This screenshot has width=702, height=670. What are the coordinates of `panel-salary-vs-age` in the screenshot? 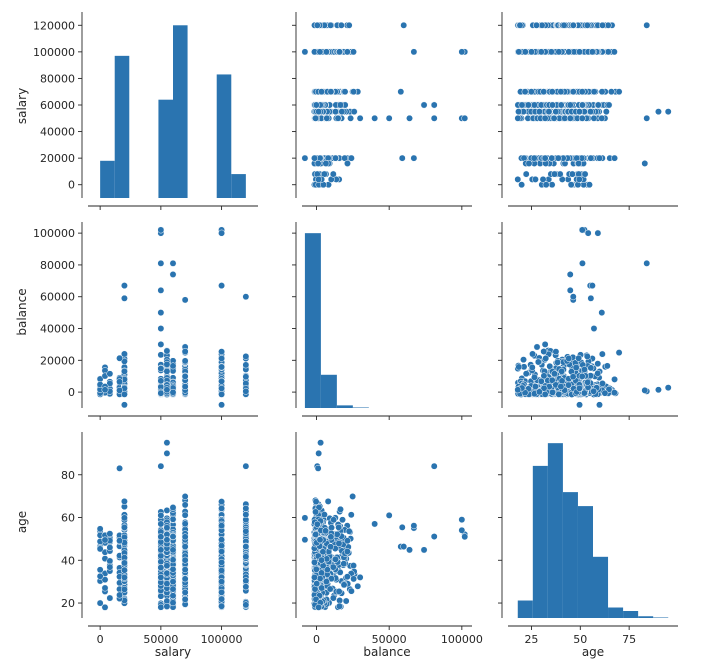 It's located at (588, 111).